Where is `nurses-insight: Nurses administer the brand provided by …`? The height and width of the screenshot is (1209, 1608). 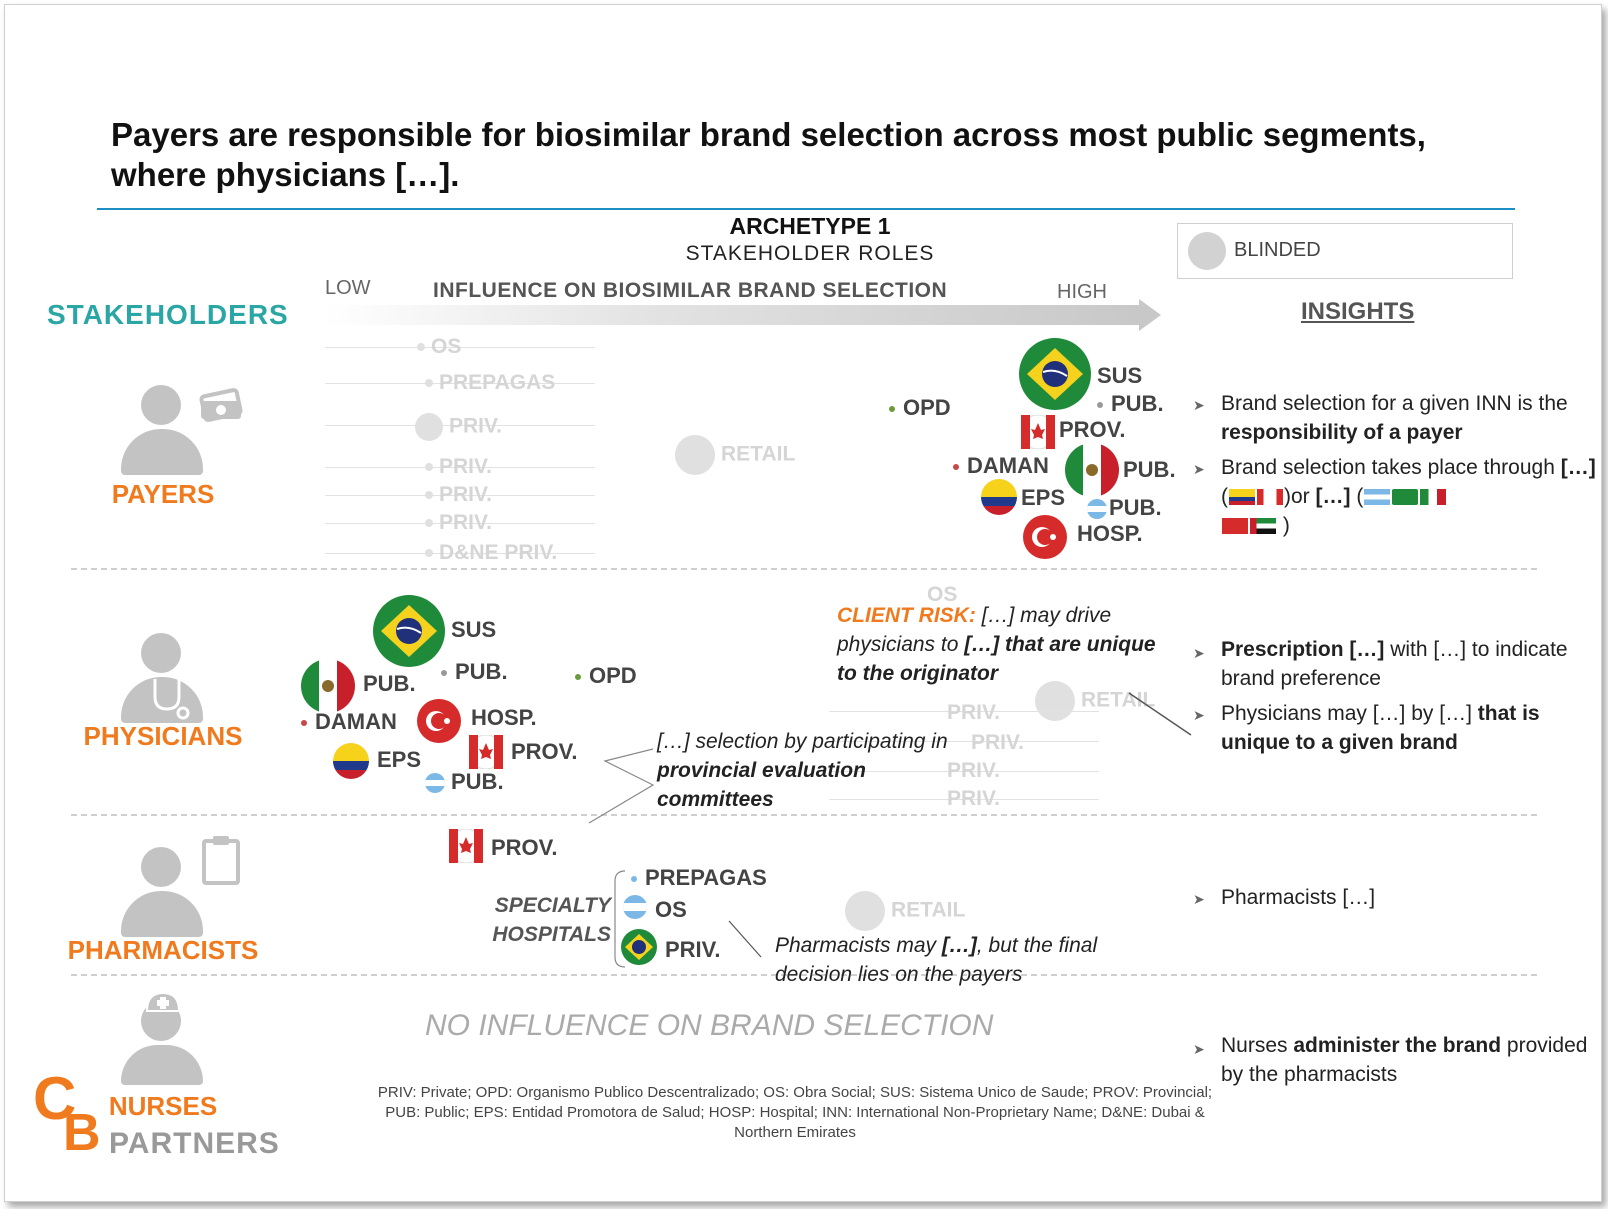
nurses-insight: Nurses administer the brand provided by … is located at coordinates (1404, 1060).